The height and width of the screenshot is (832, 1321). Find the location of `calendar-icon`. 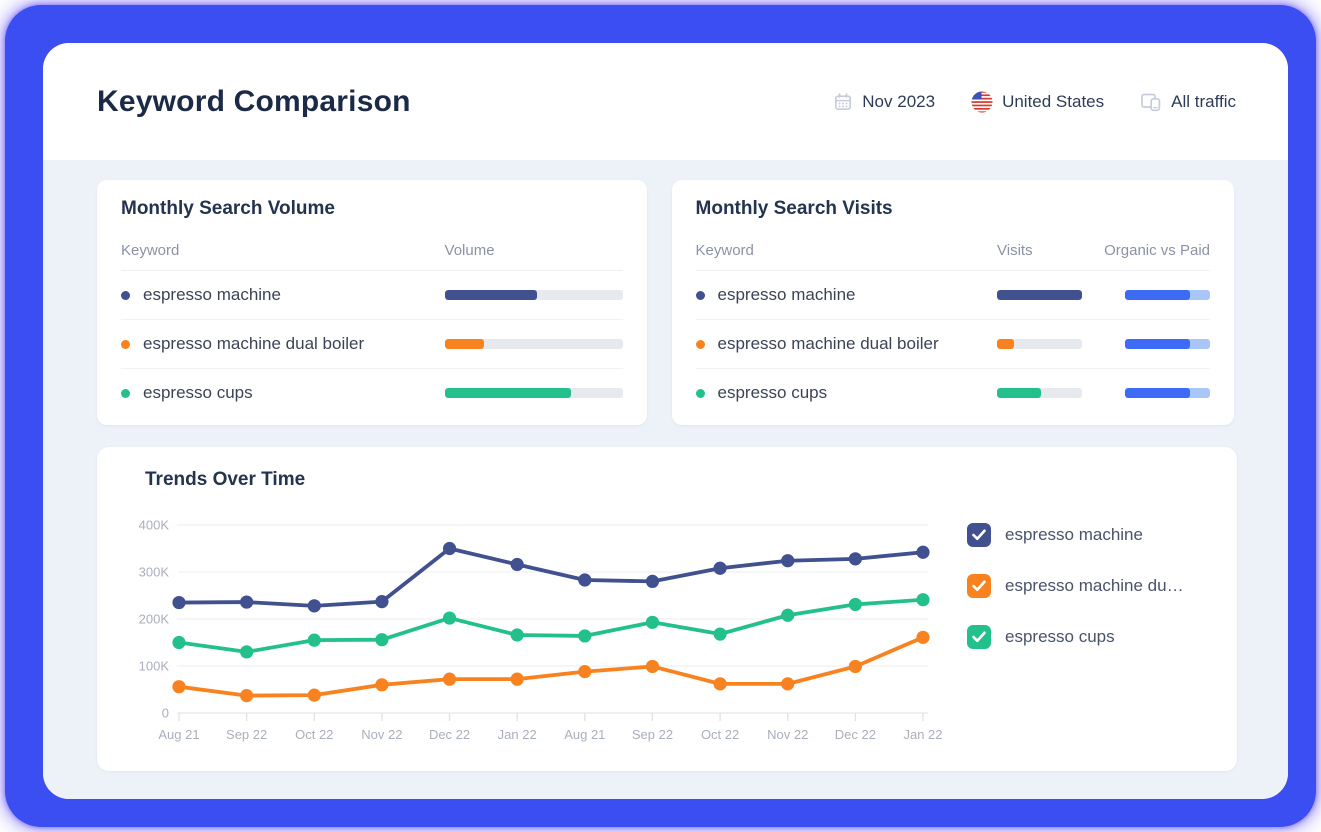

calendar-icon is located at coordinates (843, 102).